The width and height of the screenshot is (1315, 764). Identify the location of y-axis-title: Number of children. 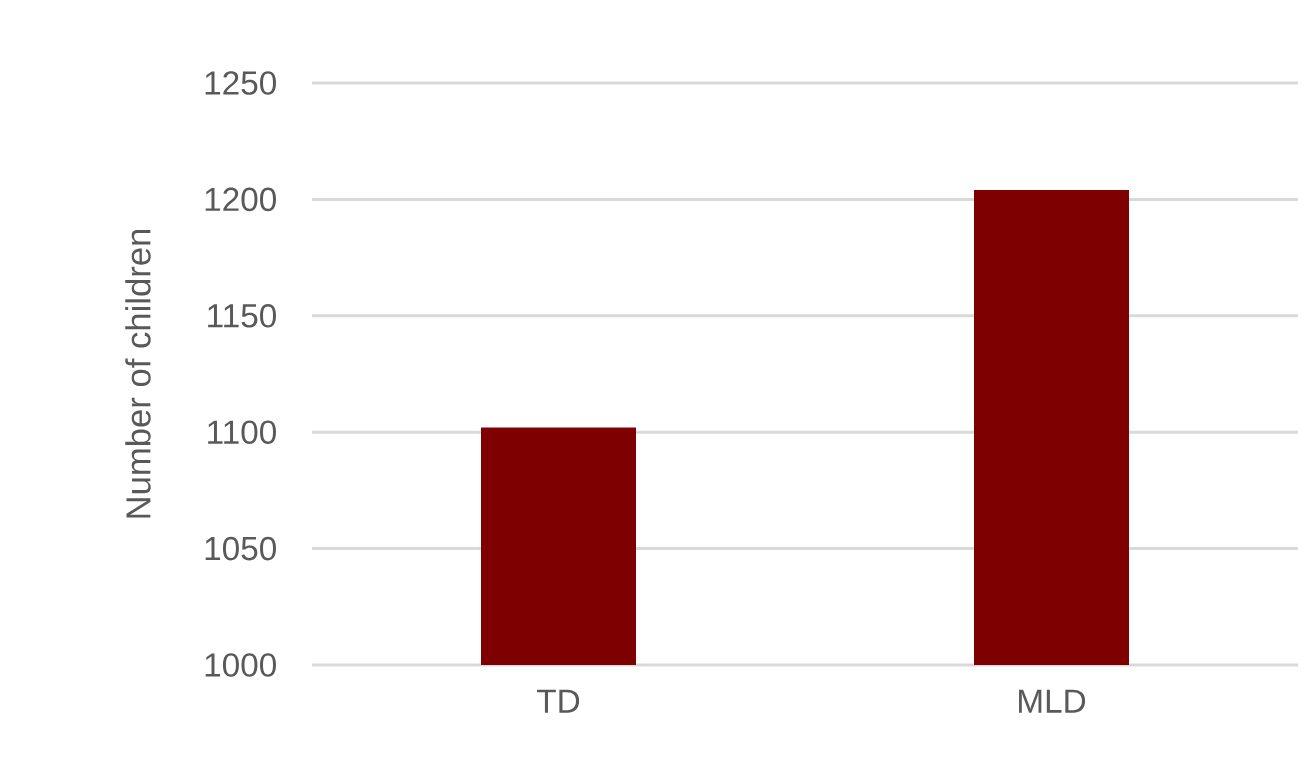
(138, 373).